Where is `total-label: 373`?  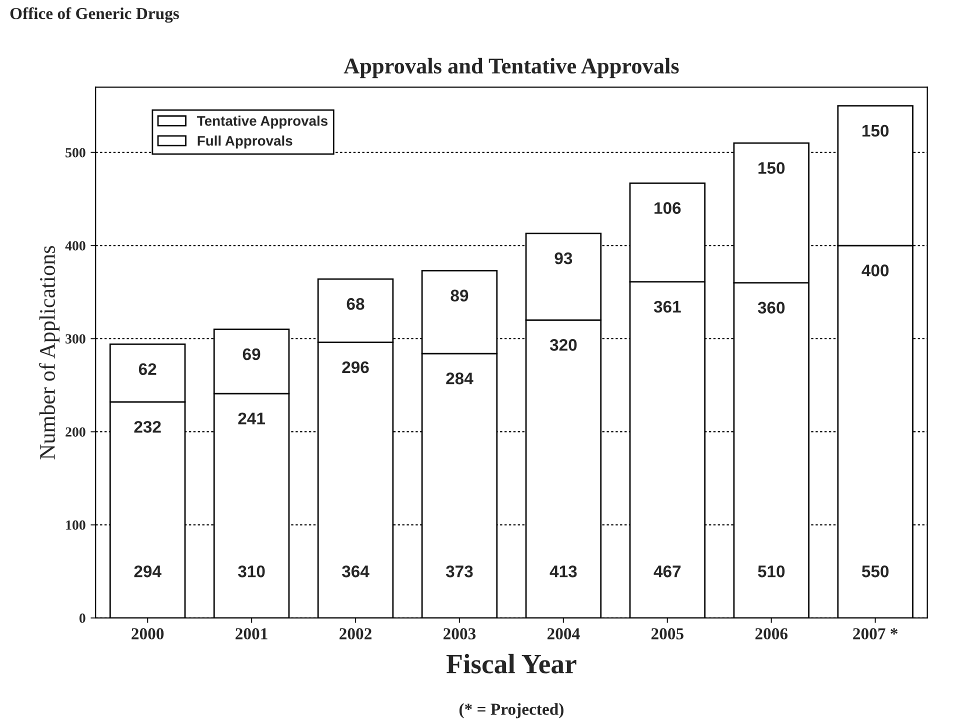 total-label: 373 is located at coordinates (459, 572).